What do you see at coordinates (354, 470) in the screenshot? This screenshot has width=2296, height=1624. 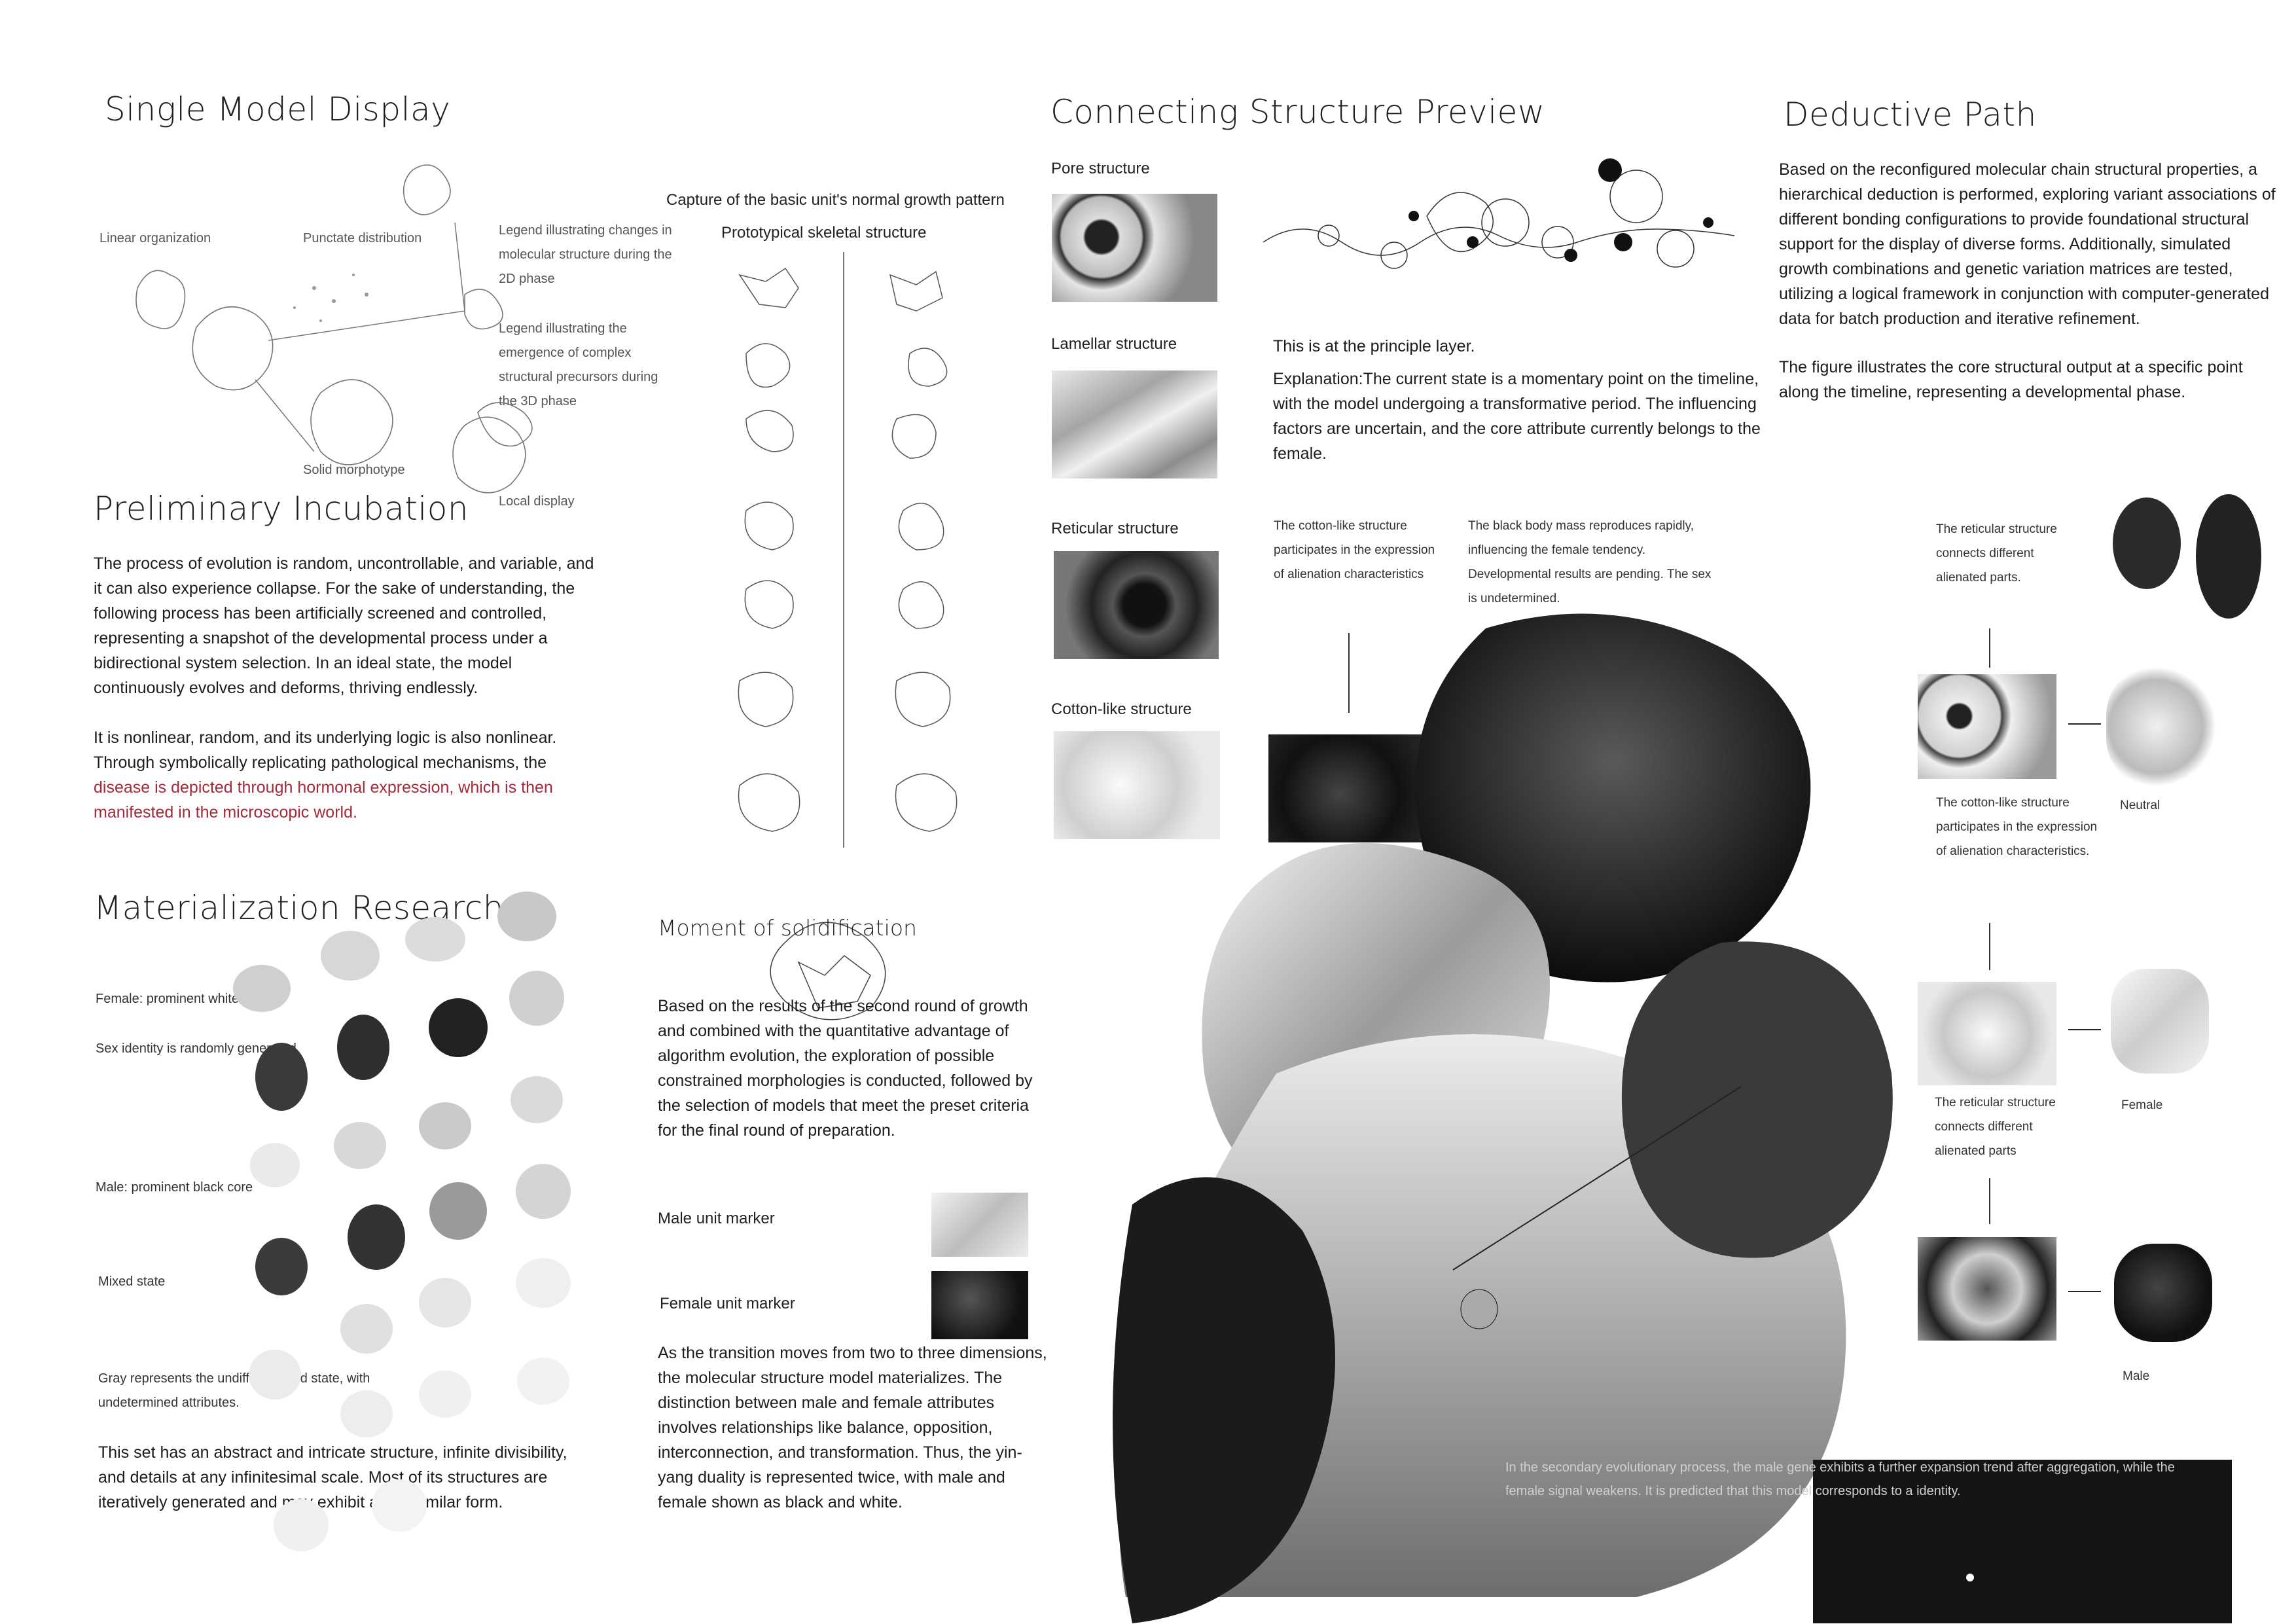 I see `solid-morphotype-label: Solid morphotype` at bounding box center [354, 470].